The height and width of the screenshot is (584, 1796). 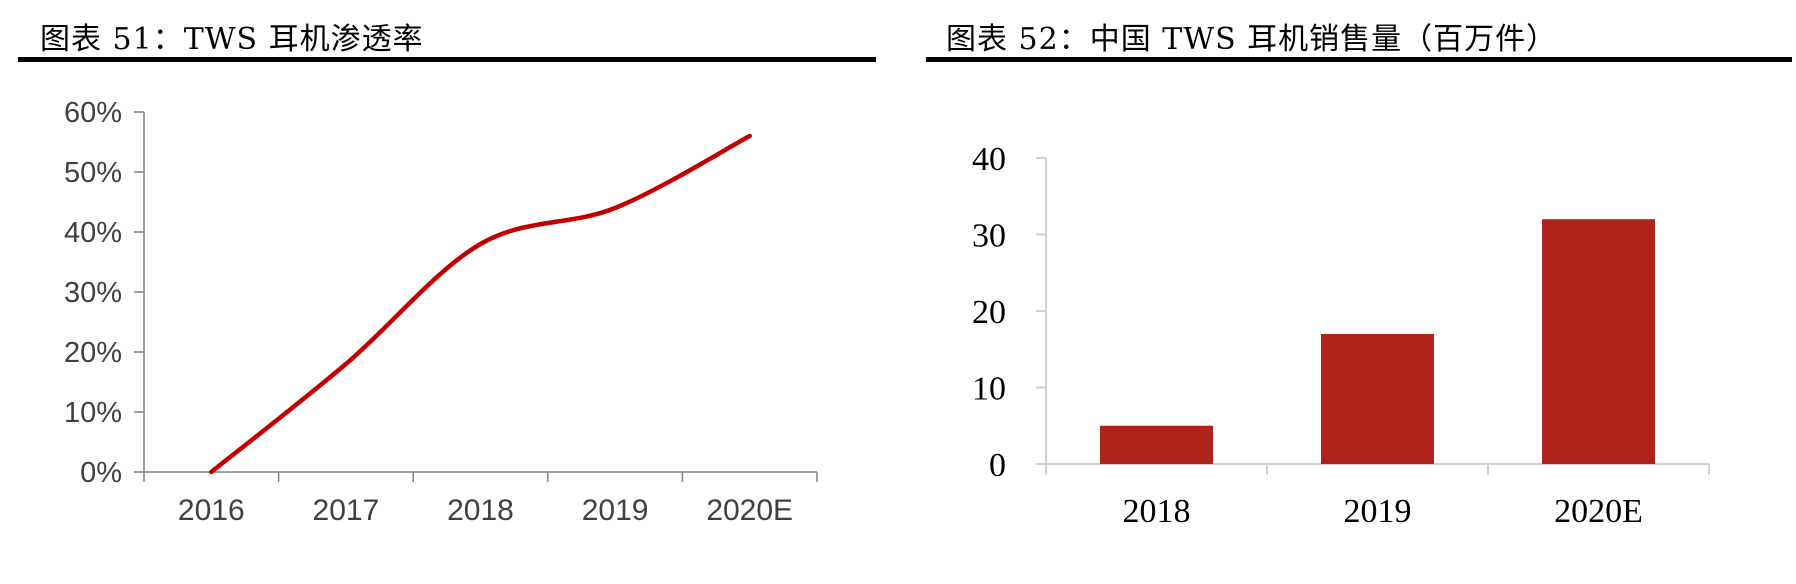 I want to click on x-tick-label: 2016, so click(x=211, y=510).